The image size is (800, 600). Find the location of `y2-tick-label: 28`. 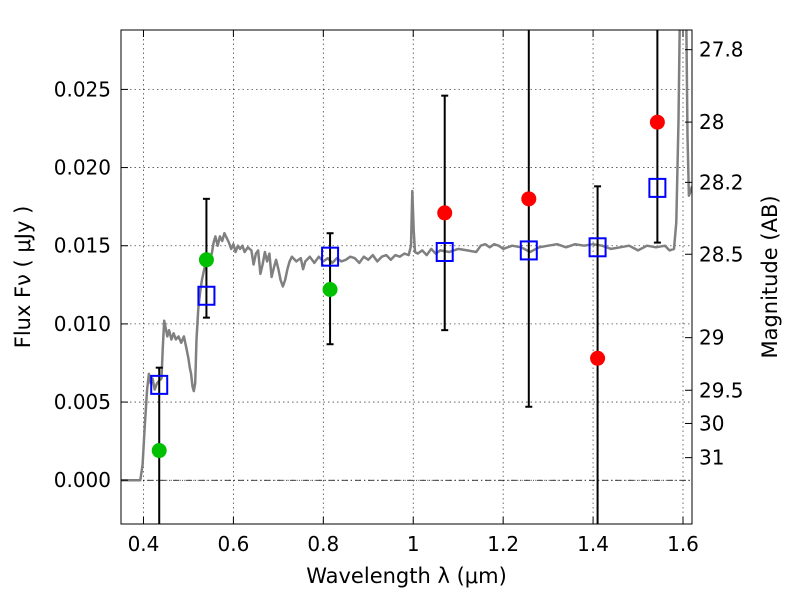

y2-tick-label: 28 is located at coordinates (711, 122).